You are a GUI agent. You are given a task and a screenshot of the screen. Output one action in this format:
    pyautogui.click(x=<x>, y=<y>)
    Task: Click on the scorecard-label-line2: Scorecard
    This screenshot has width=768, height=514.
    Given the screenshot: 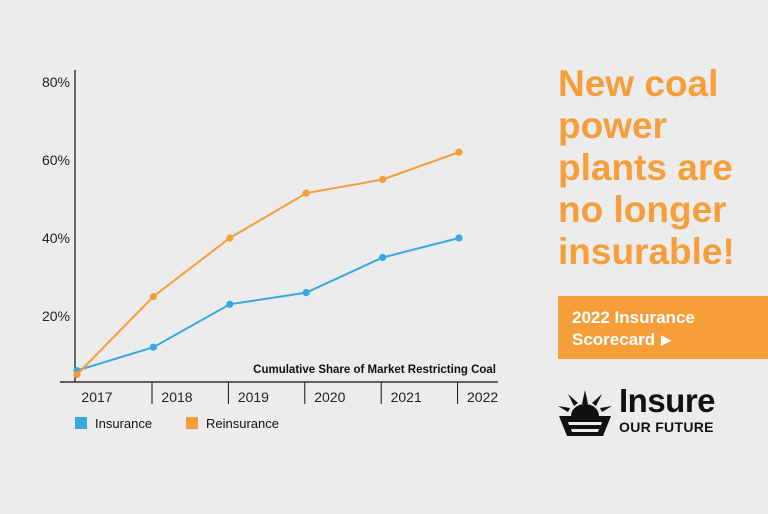 What is the action you would take?
    pyautogui.click(x=614, y=339)
    